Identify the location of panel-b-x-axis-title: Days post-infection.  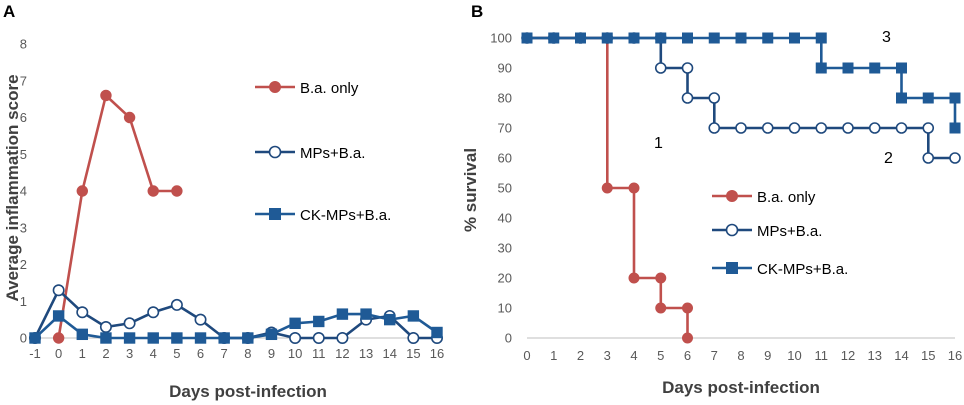
(741, 387).